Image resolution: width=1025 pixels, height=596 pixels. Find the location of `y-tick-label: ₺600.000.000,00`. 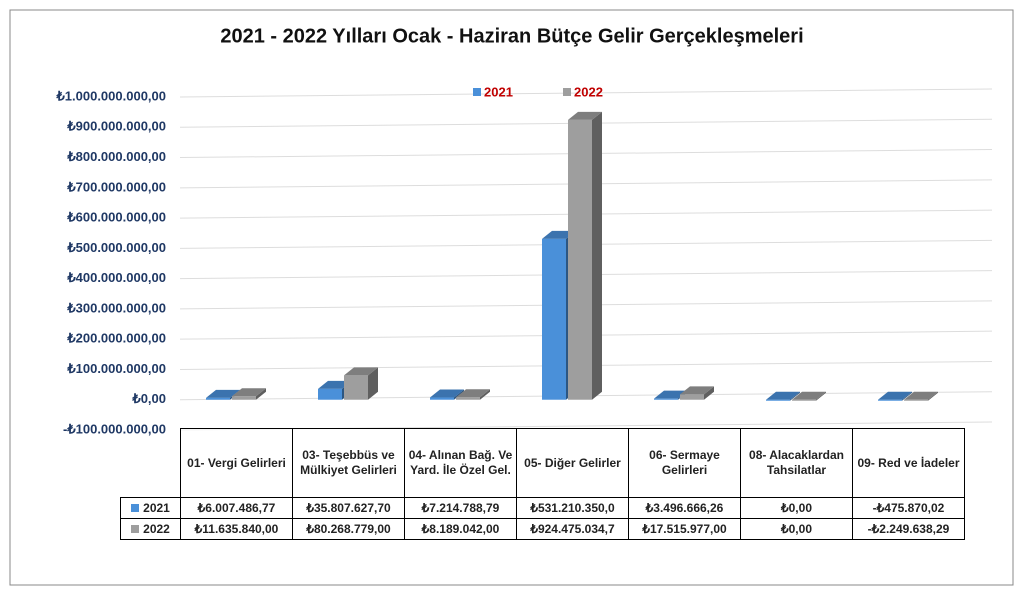

y-tick-label: ₺600.000.000,00 is located at coordinates (116, 217).